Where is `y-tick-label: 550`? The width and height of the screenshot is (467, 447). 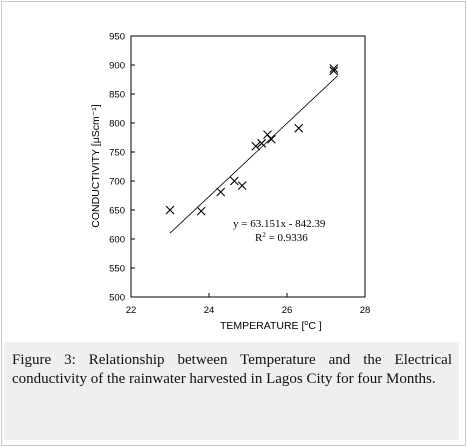
y-tick-label: 550 is located at coordinates (117, 269).